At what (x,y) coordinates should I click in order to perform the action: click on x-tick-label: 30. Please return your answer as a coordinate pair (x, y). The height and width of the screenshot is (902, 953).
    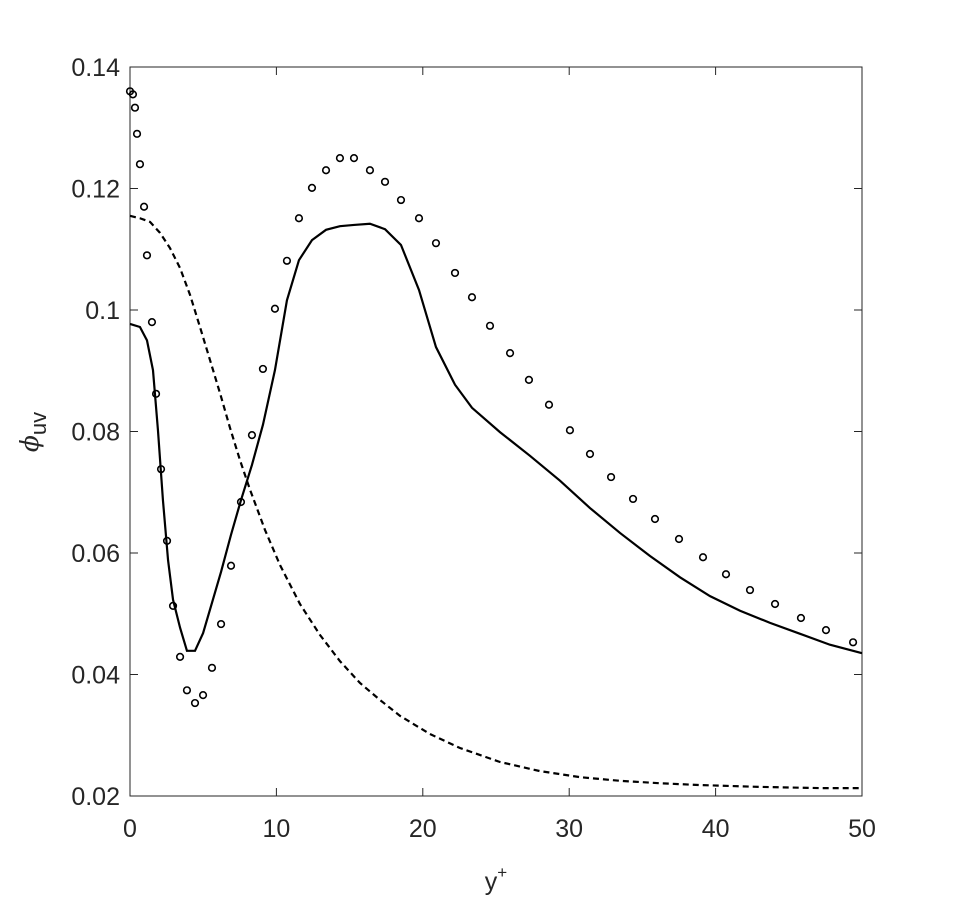
    Looking at the image, I should click on (569, 829).